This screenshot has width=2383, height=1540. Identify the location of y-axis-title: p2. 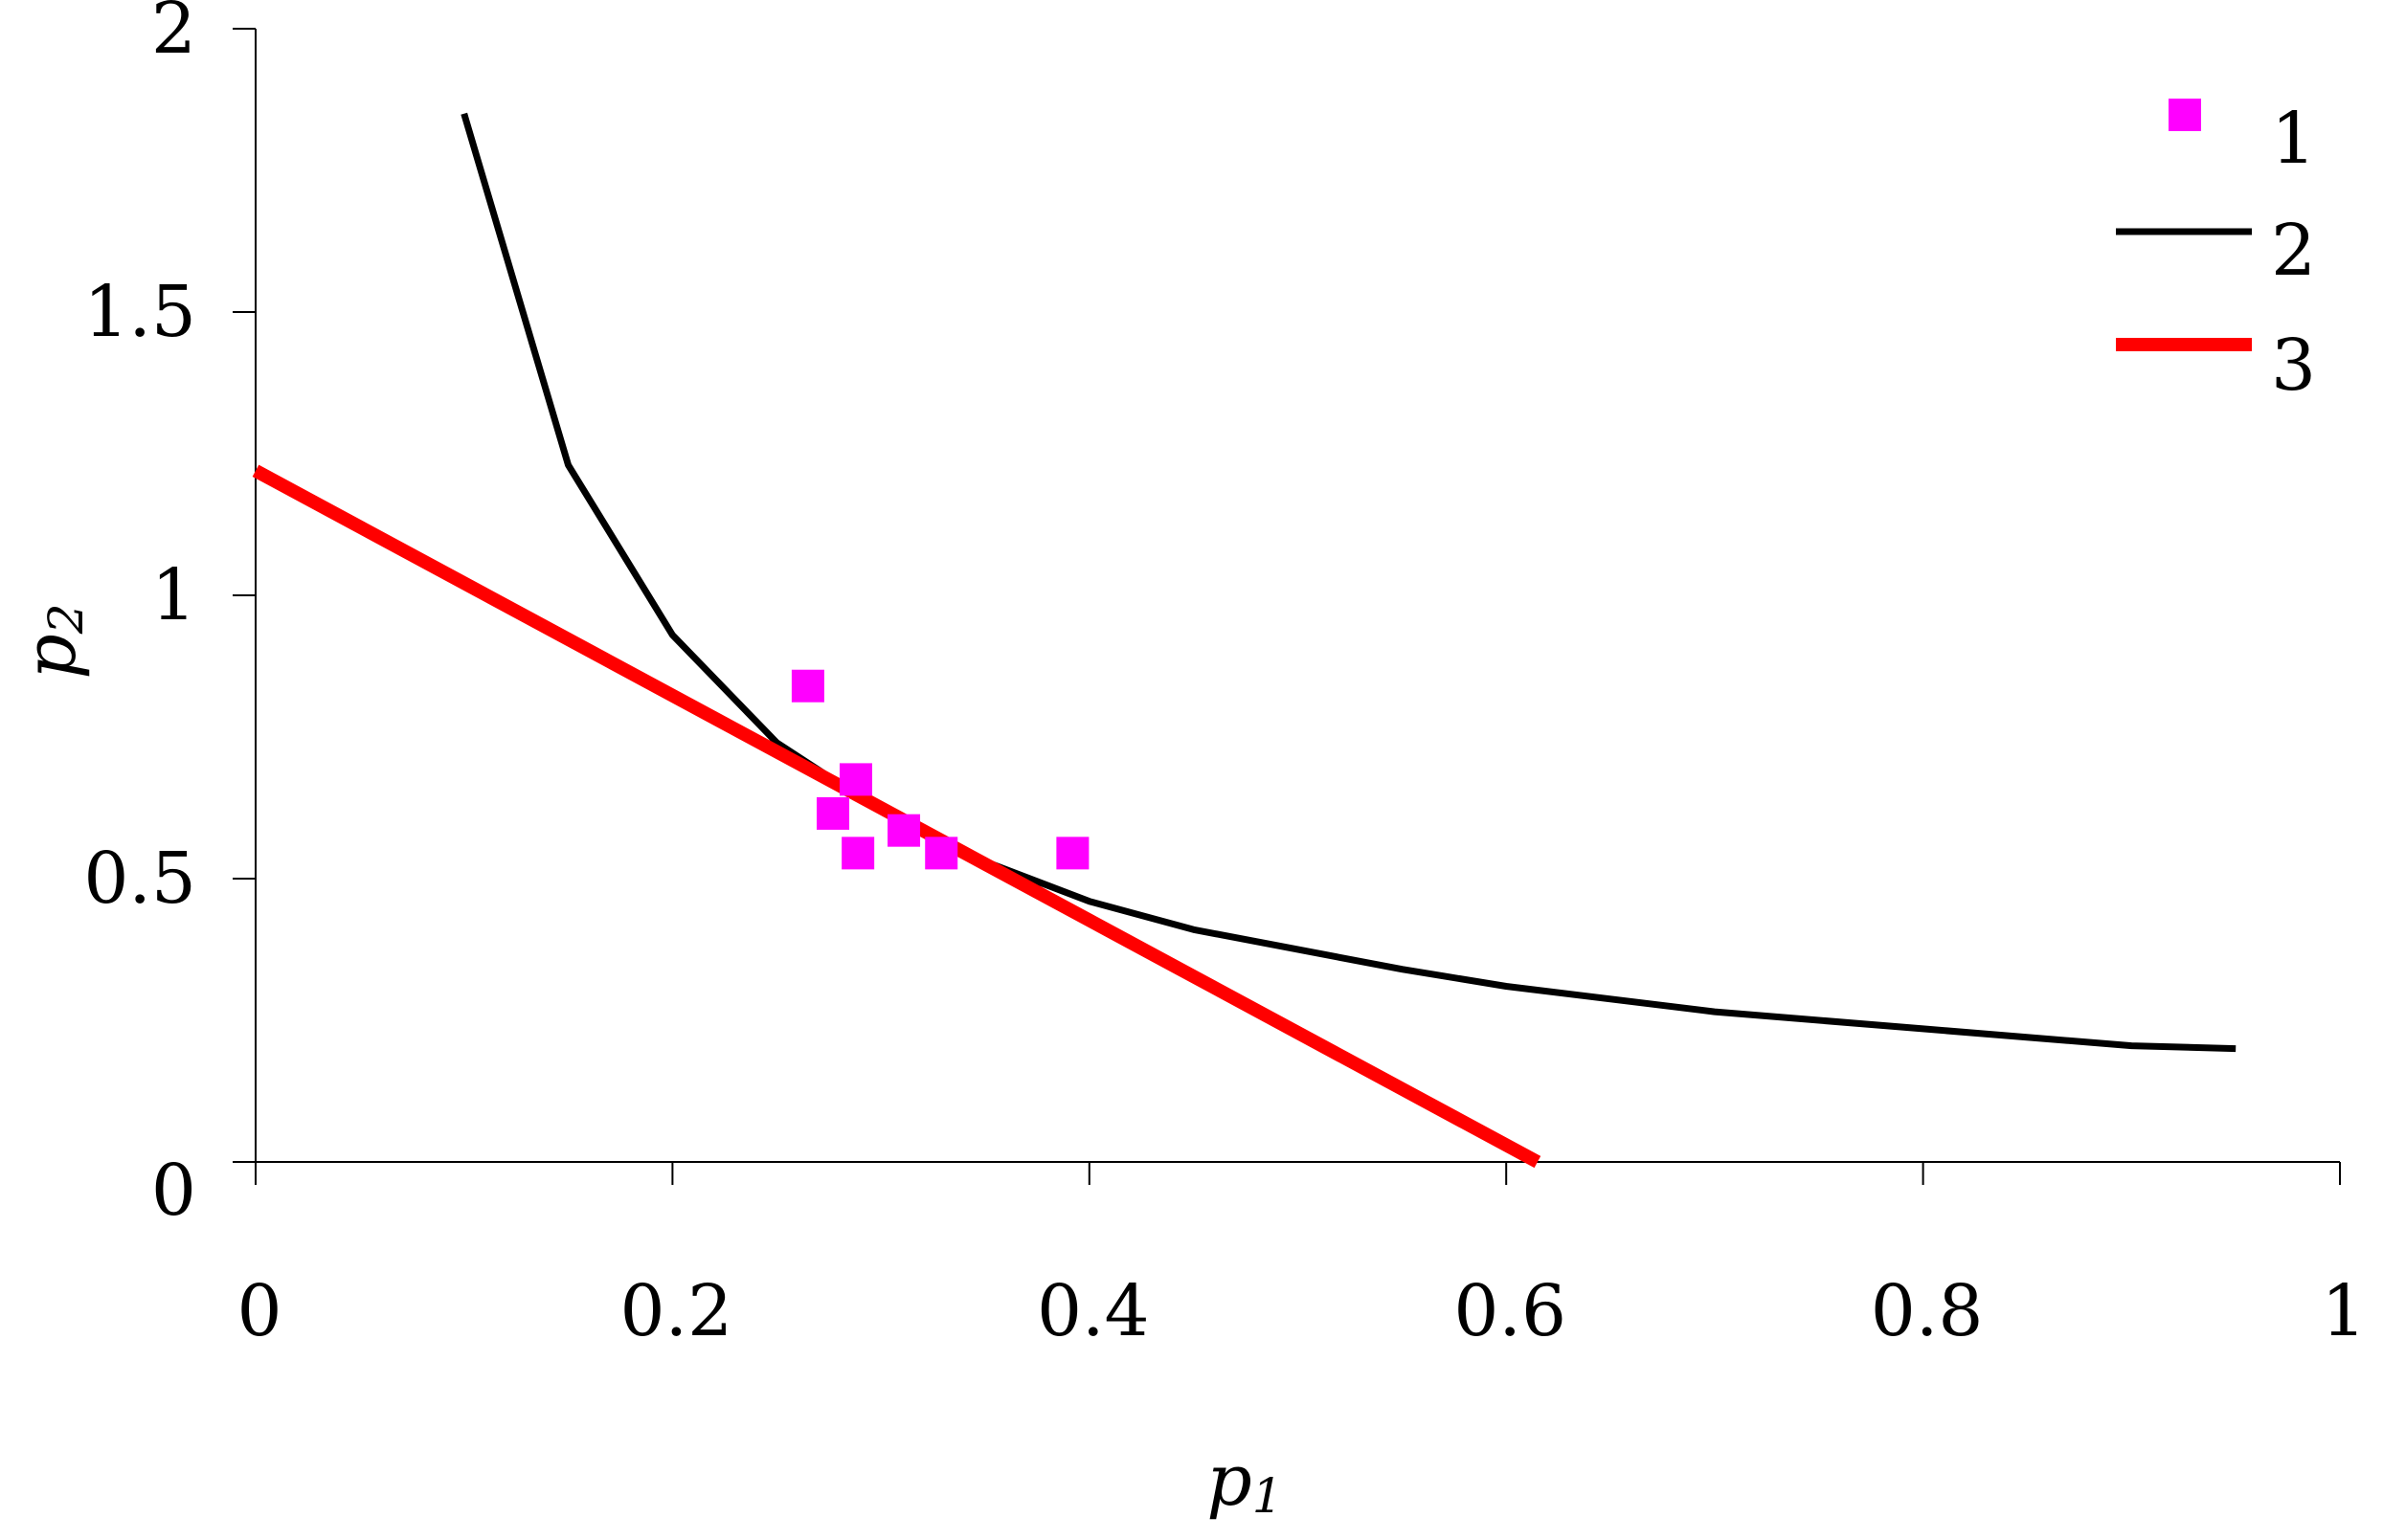
(52, 641).